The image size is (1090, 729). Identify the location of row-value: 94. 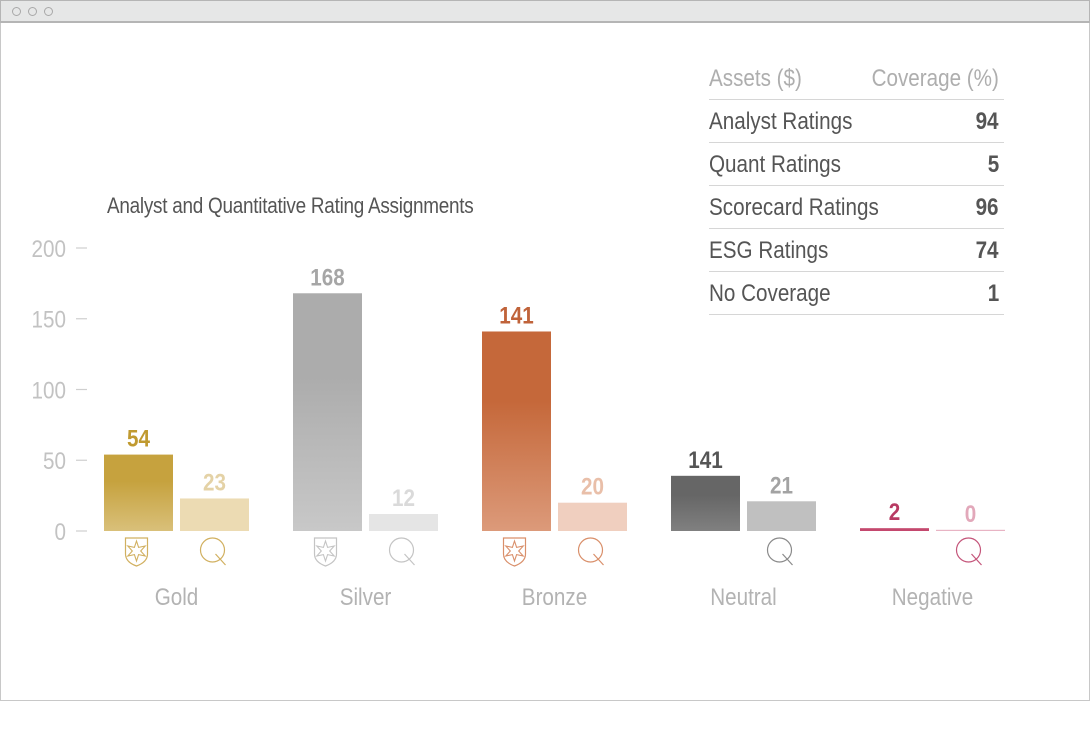
(987, 121).